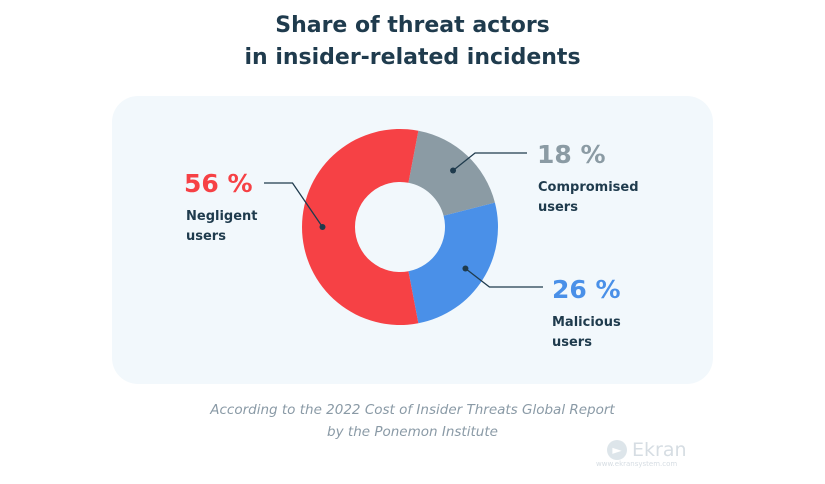 Image resolution: width=825 pixels, height=484 pixels. I want to click on slice-name-label-compromised: Compromised, so click(588, 187).